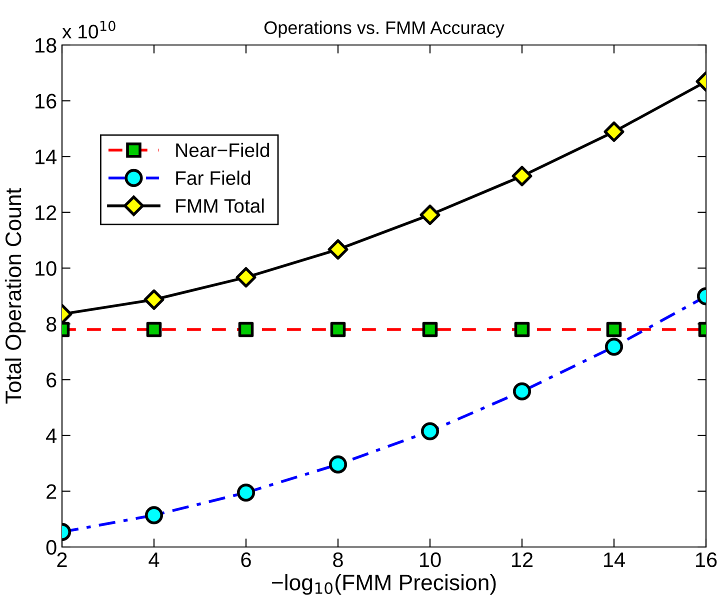  What do you see at coordinates (706, 560) in the screenshot?
I see `x-tick-label: 16` at bounding box center [706, 560].